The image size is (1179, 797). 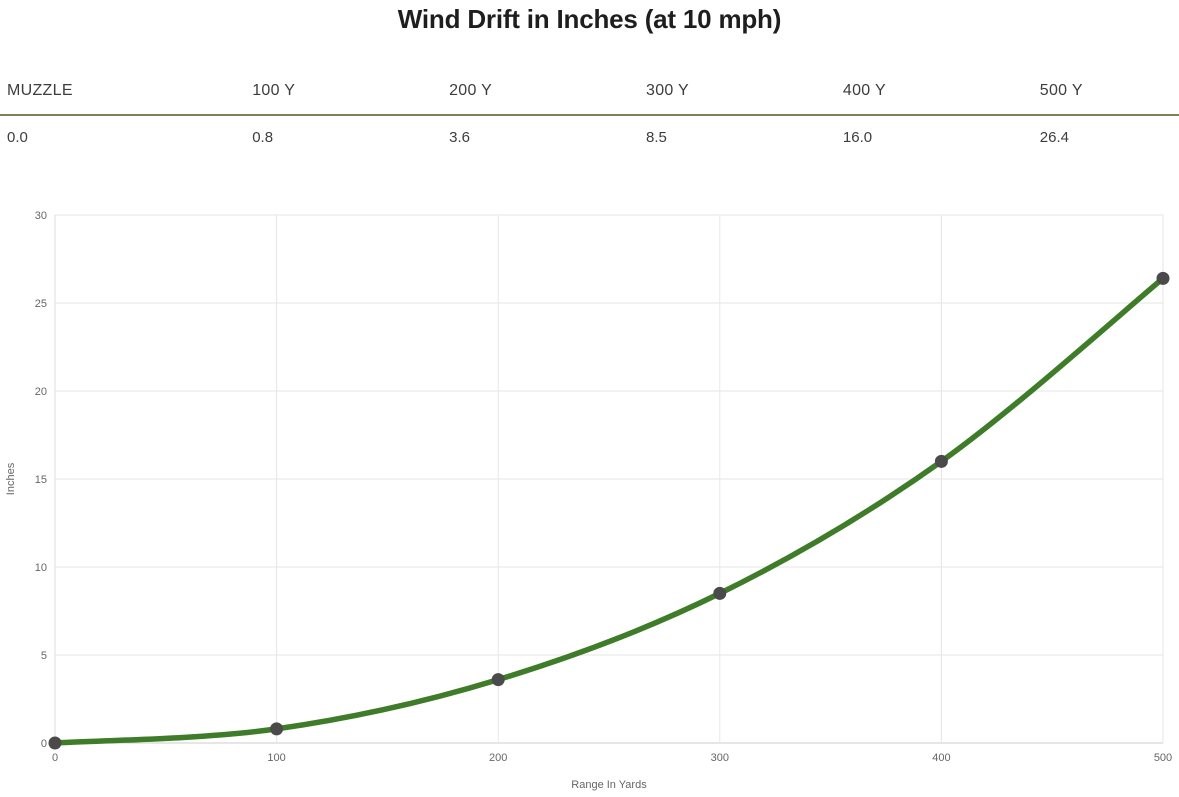 What do you see at coordinates (276, 758) in the screenshot?
I see `x-tick-label: 100` at bounding box center [276, 758].